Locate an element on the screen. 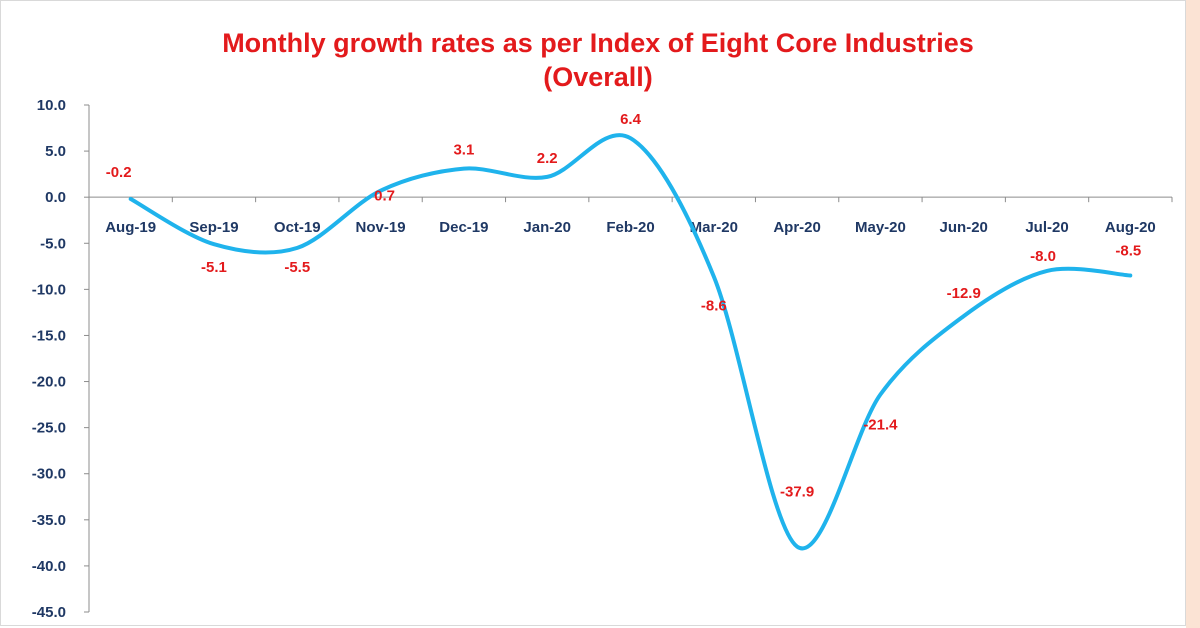  y-tick-label: 10.0 is located at coordinates (51, 105).